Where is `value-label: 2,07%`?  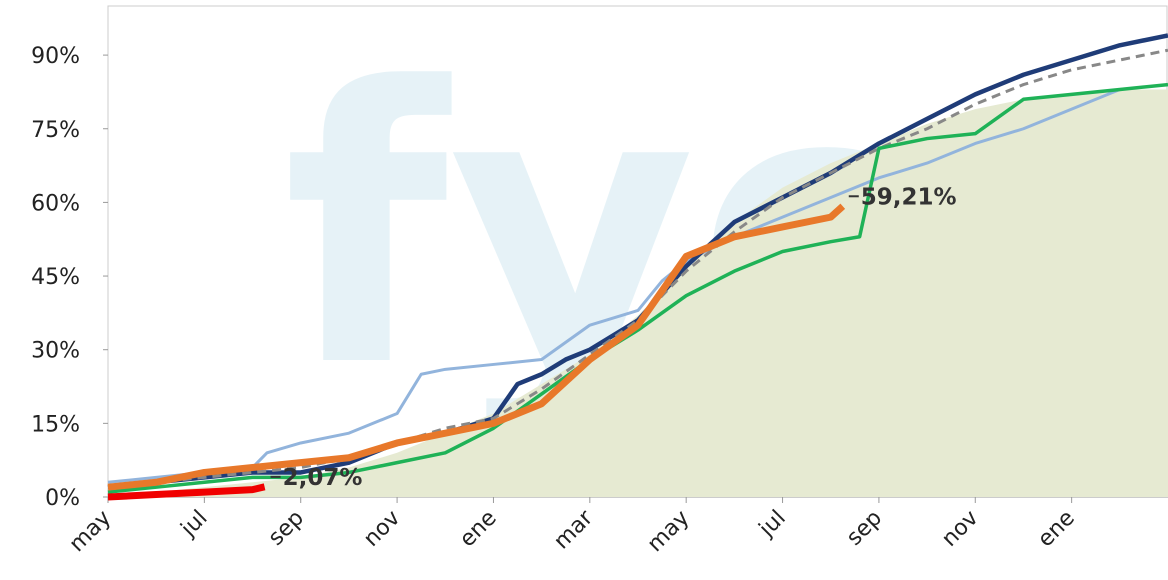 value-label: 2,07% is located at coordinates (323, 478).